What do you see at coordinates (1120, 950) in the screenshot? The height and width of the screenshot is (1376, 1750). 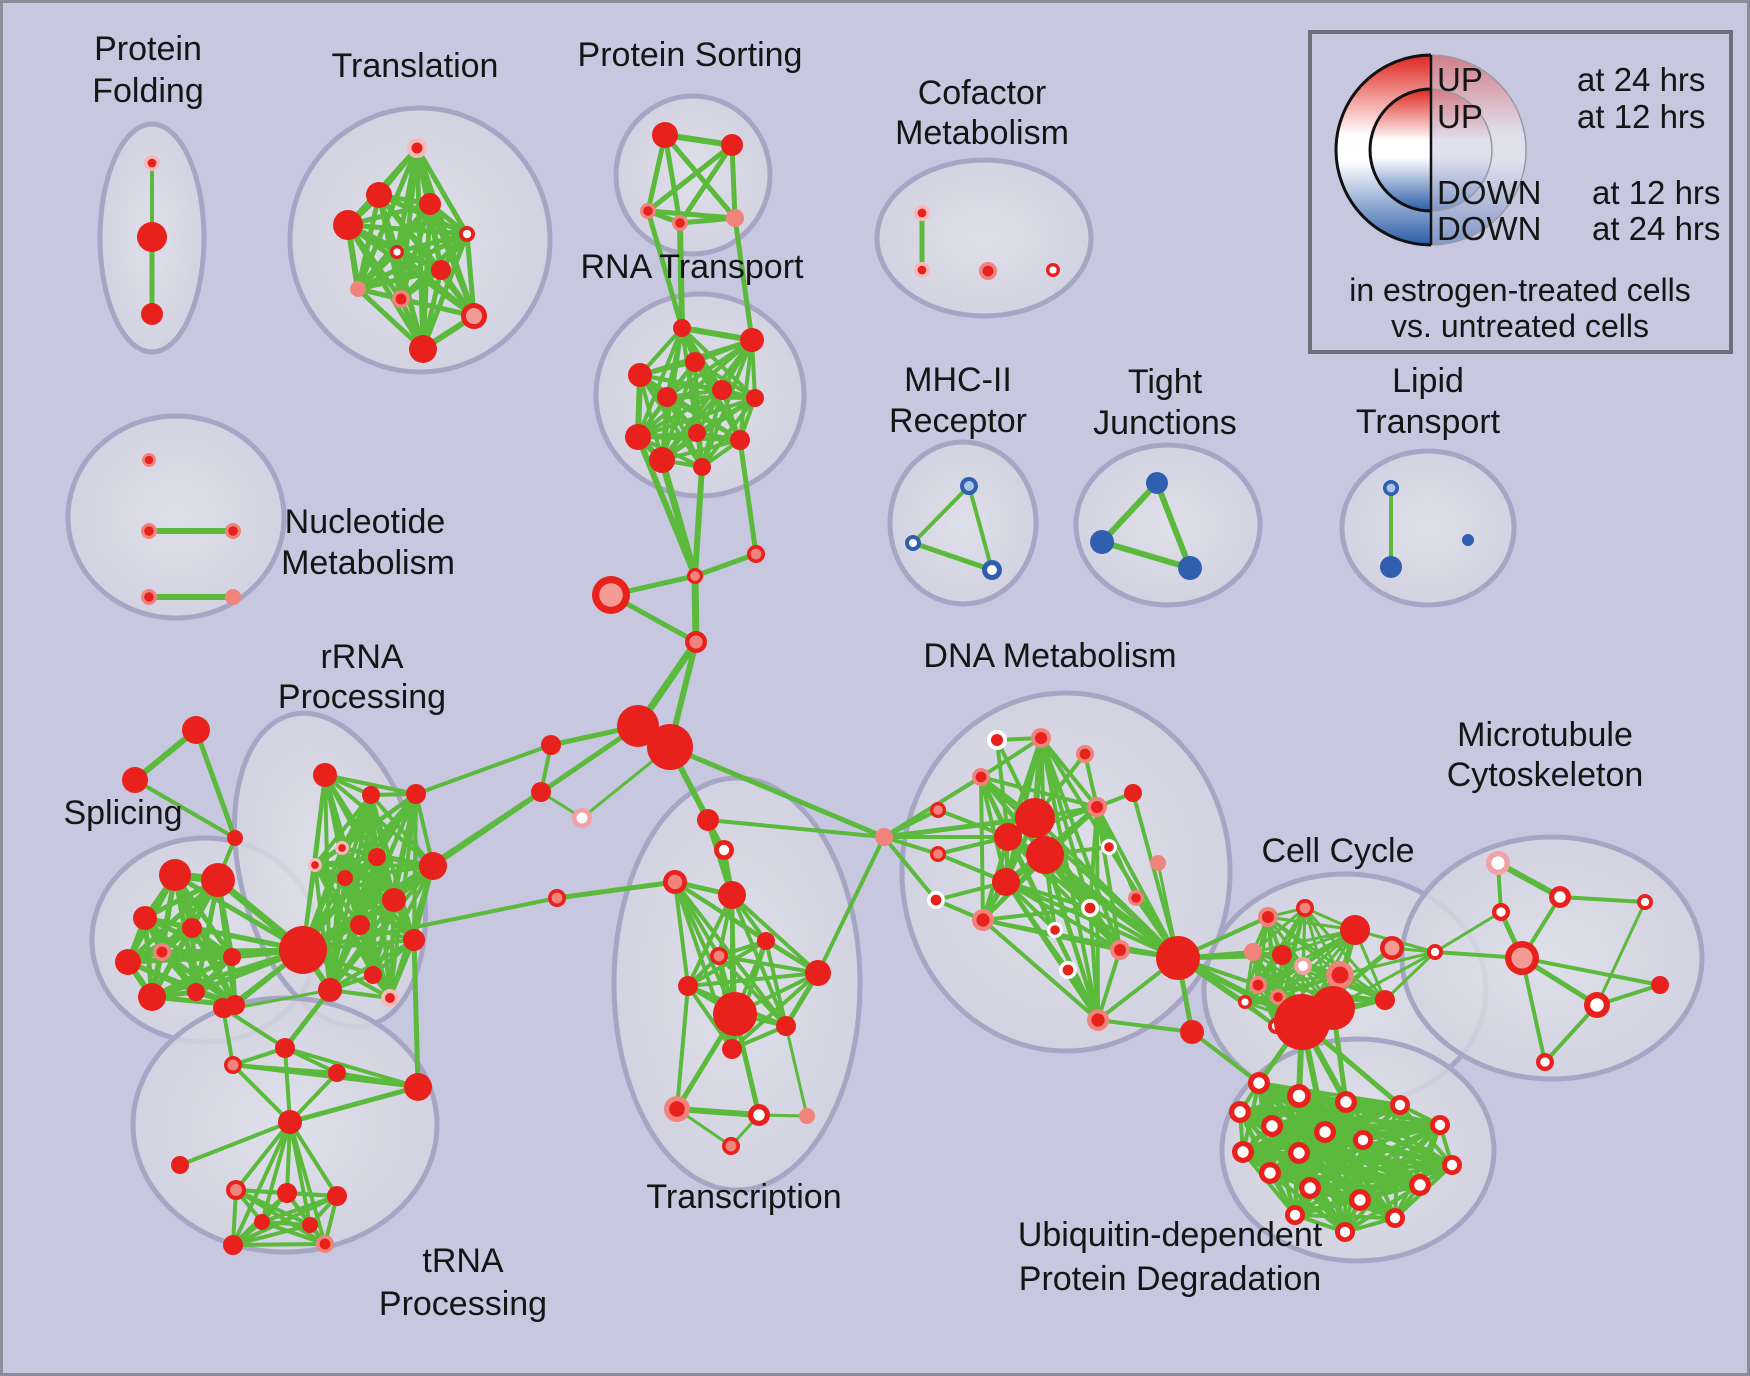 I see `node-d21-core` at bounding box center [1120, 950].